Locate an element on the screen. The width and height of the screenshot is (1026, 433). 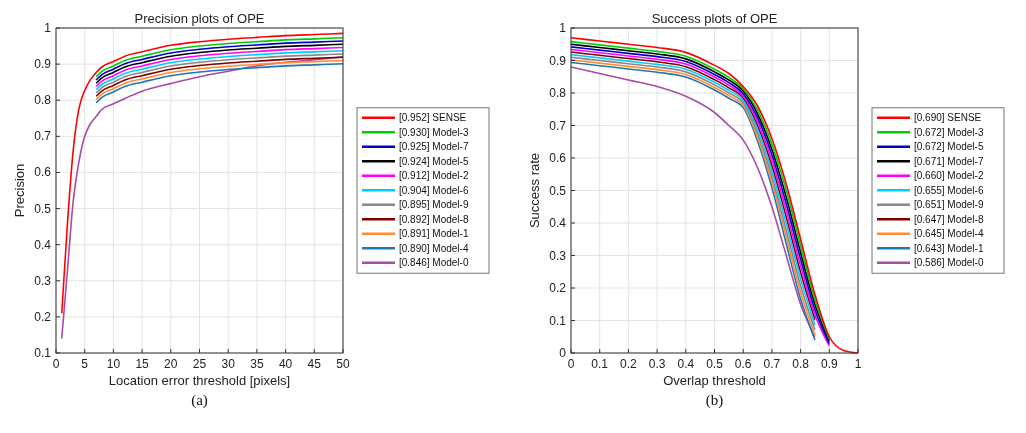
legend-label: [0.895] Model-9 is located at coordinates (434, 205).